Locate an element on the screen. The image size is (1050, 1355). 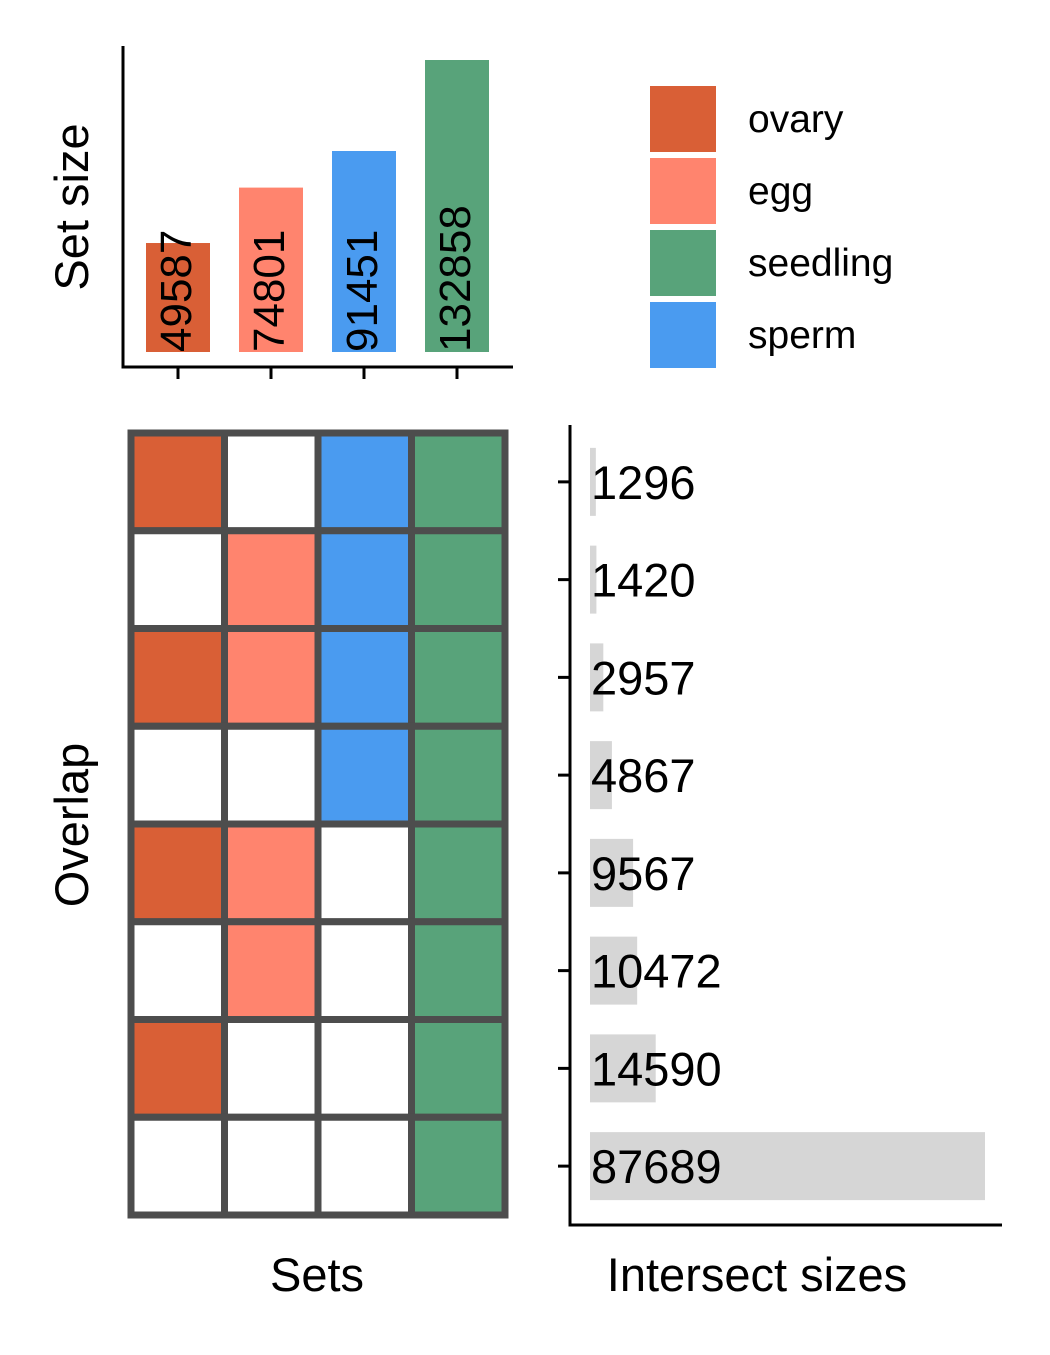
intersect-data-label: 14590 is located at coordinates (656, 1068).